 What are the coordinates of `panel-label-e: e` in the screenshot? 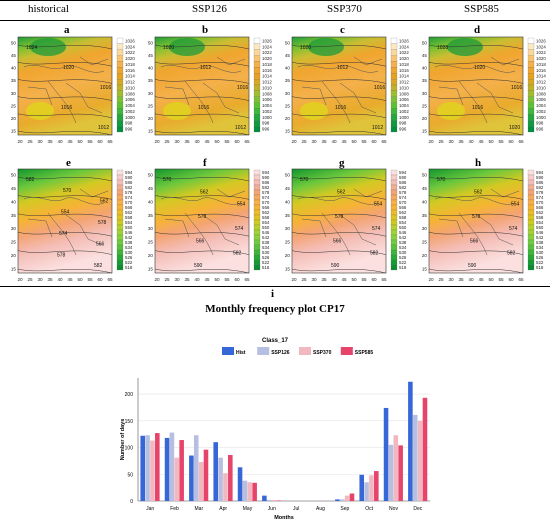 It's located at (68, 163).